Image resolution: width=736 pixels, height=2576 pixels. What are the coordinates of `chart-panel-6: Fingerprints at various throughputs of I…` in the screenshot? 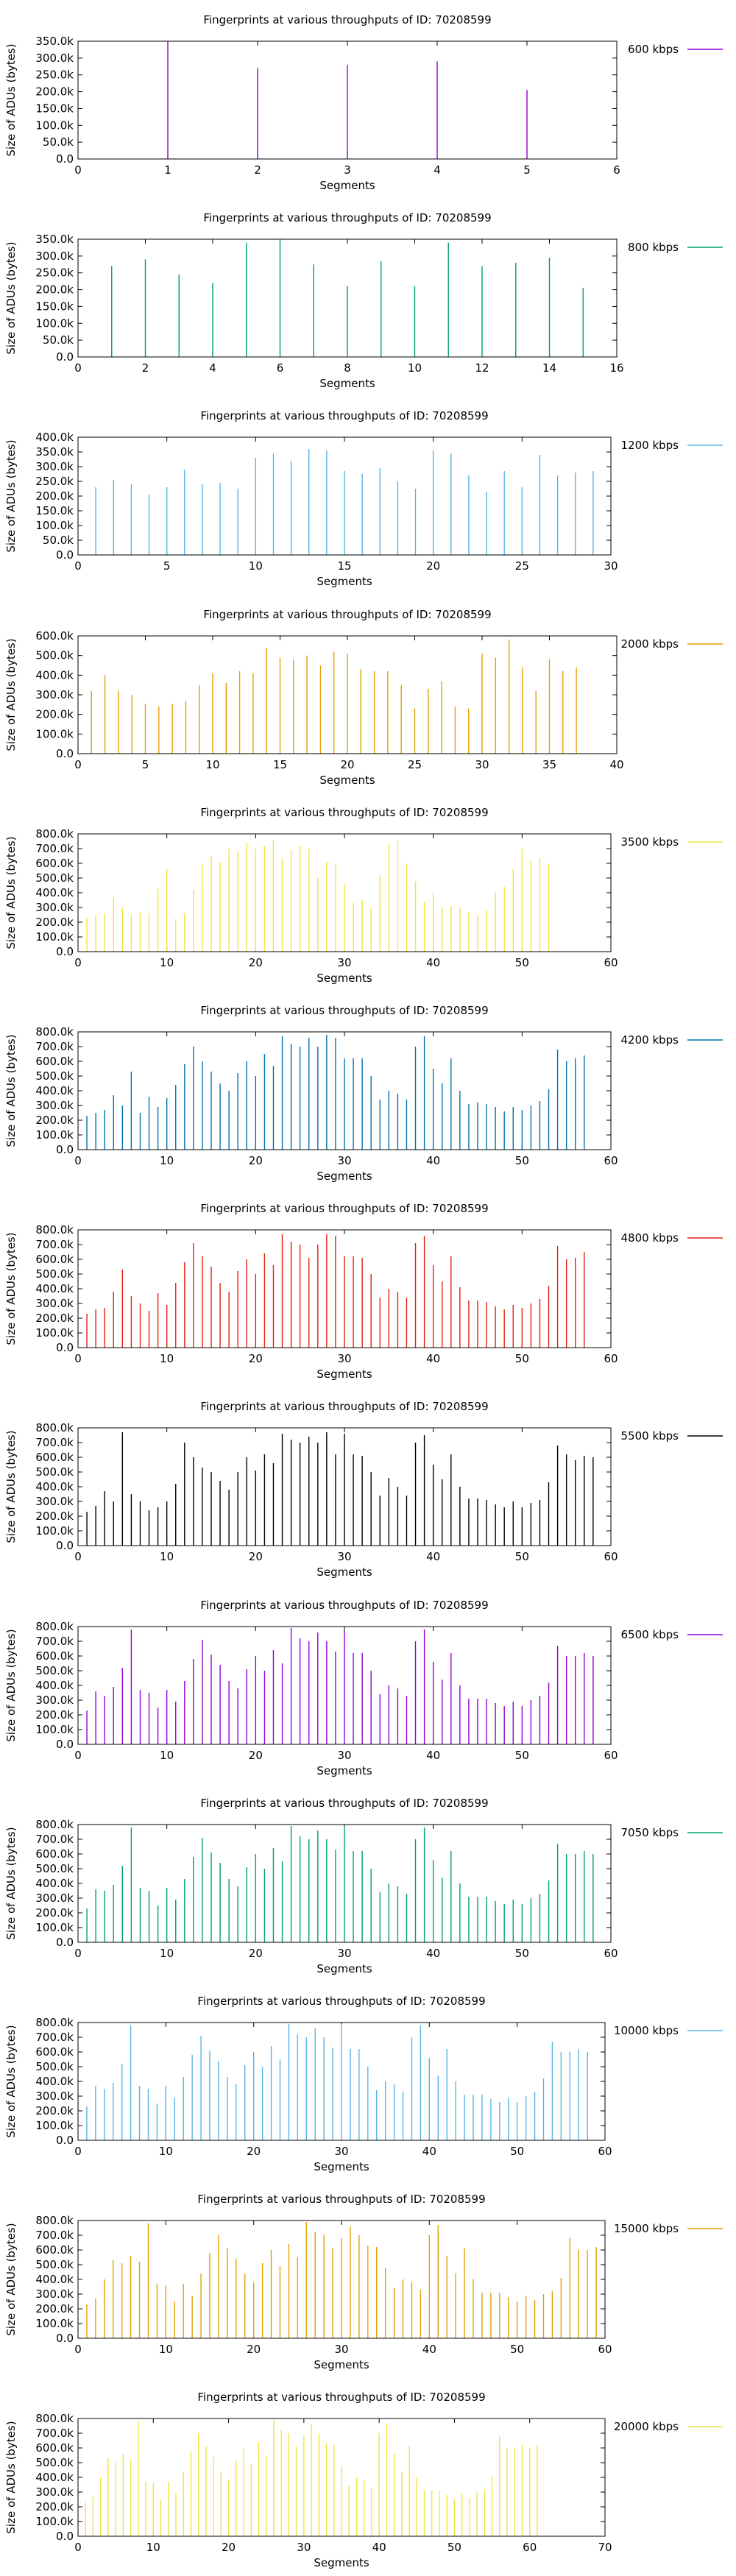 It's located at (363, 1291).